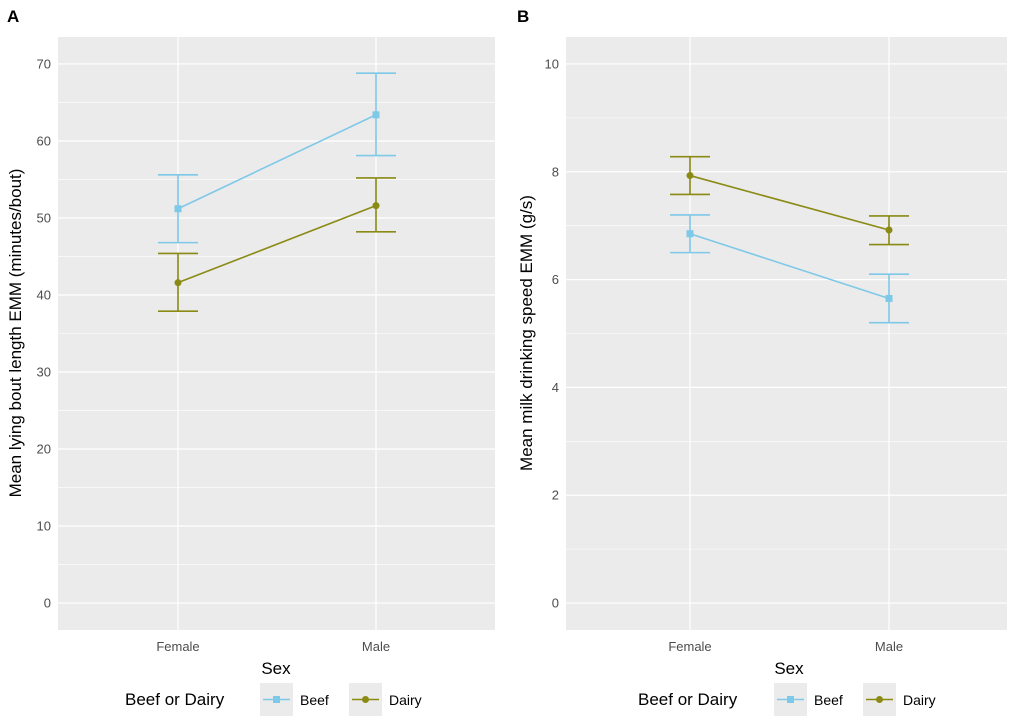 The width and height of the screenshot is (1013, 720). Describe the element at coordinates (555, 279) in the screenshot. I see `y-tick-label: 6` at that location.